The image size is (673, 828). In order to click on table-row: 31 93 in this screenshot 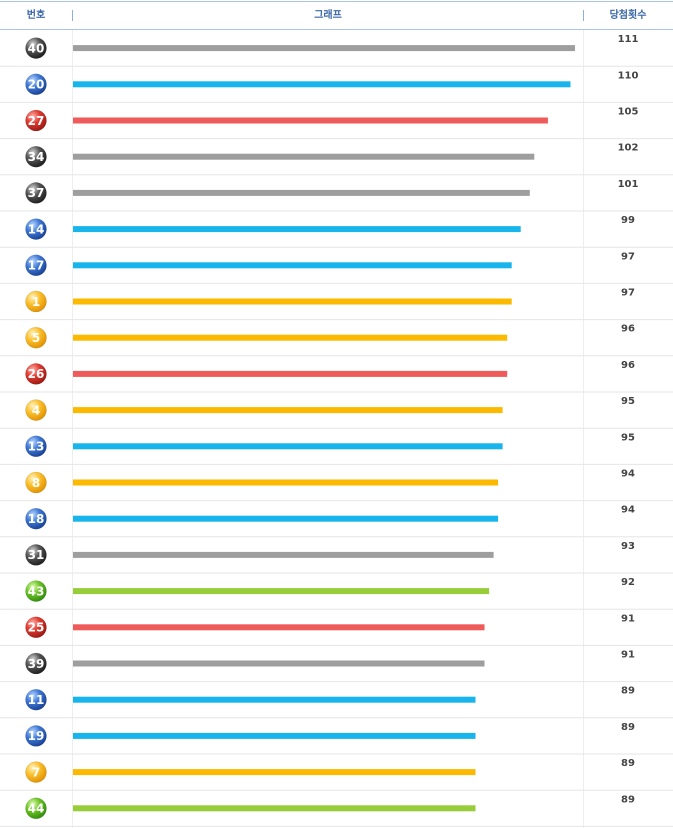, I will do `click(336, 557)`.